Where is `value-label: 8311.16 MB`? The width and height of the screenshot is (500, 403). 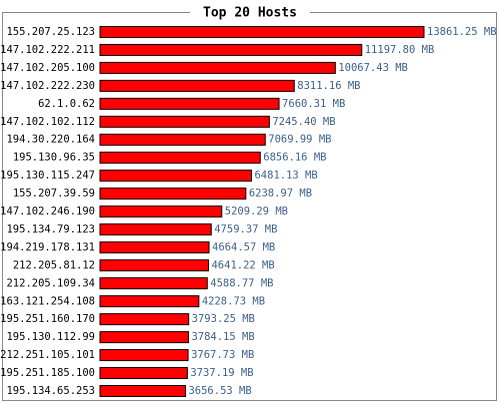
value-label: 8311.16 MB is located at coordinates (328, 86).